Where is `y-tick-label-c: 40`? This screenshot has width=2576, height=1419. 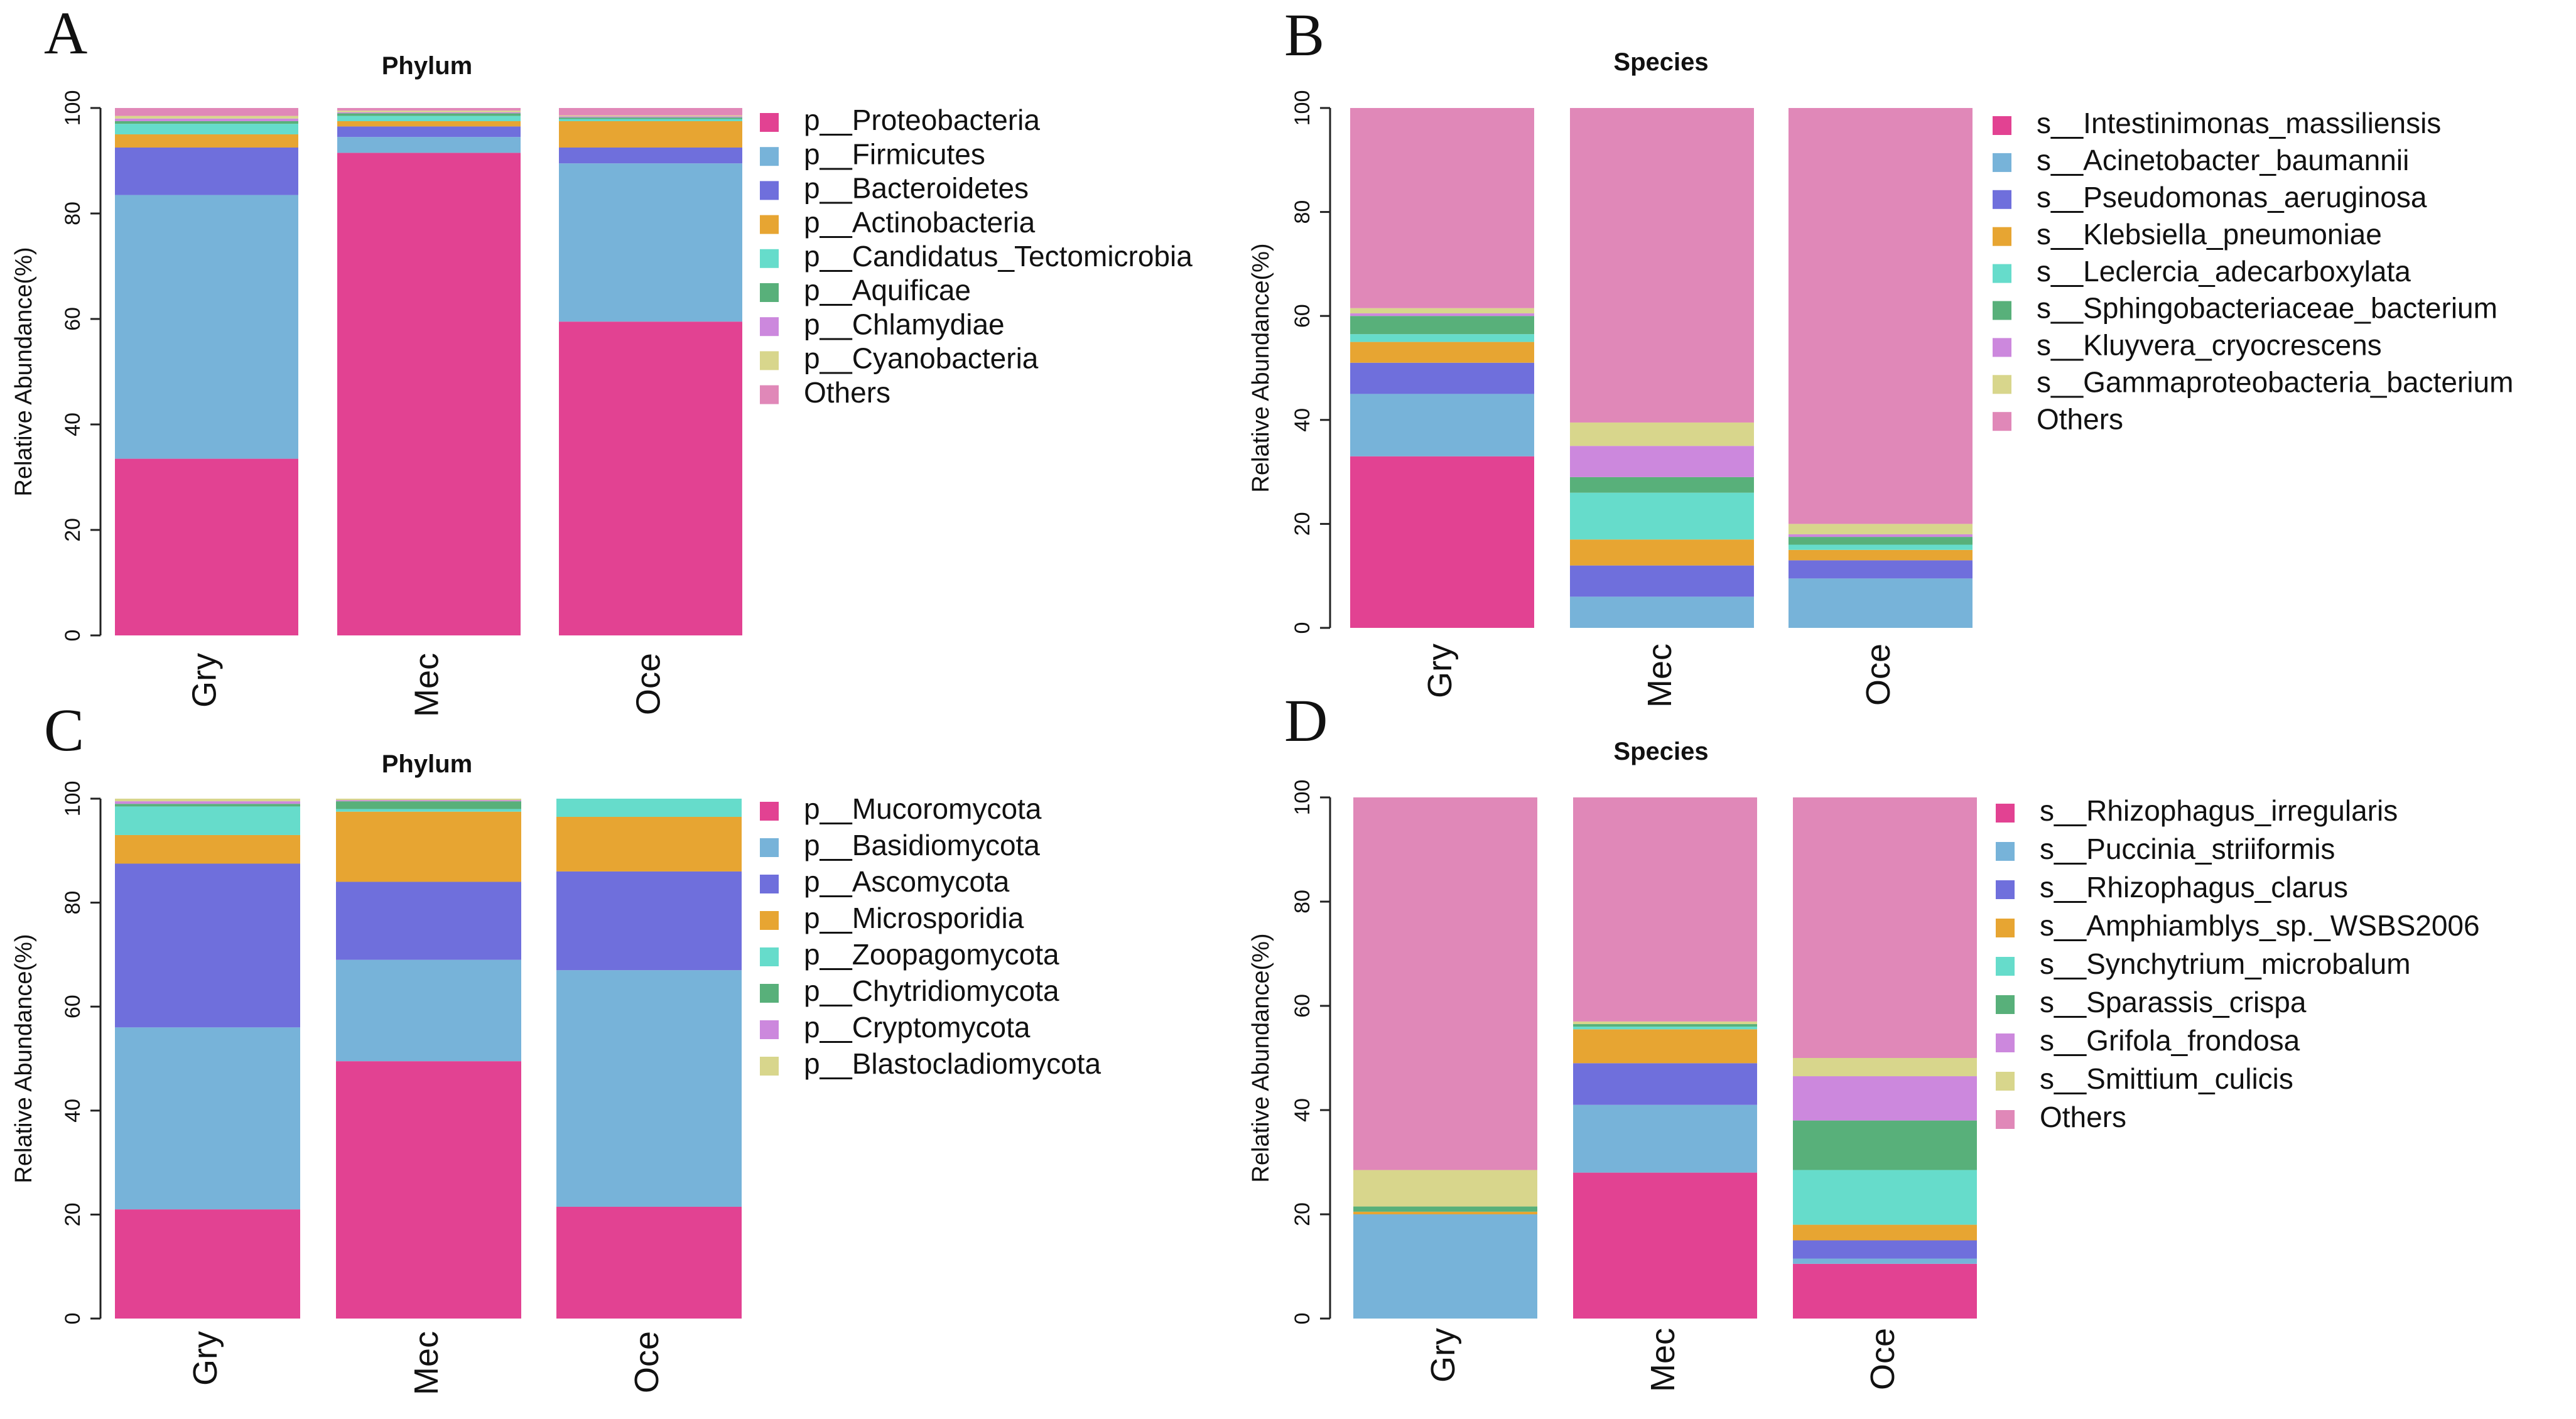
y-tick-label-c: 40 is located at coordinates (73, 1111).